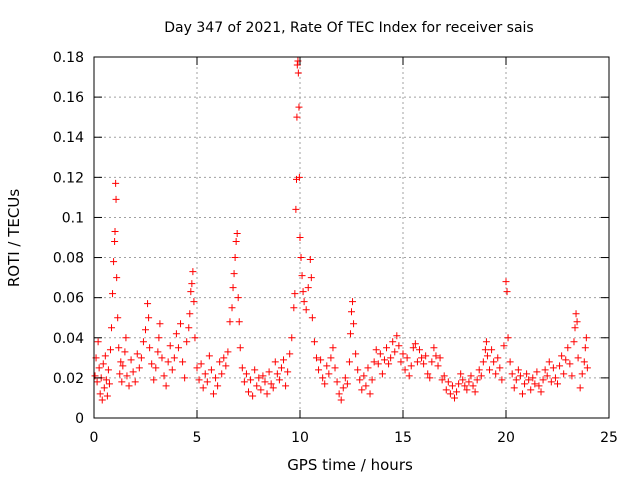 This screenshot has width=640, height=480. Describe the element at coordinates (68, 379) in the screenshot. I see `y-tick-label: 0.02` at that location.